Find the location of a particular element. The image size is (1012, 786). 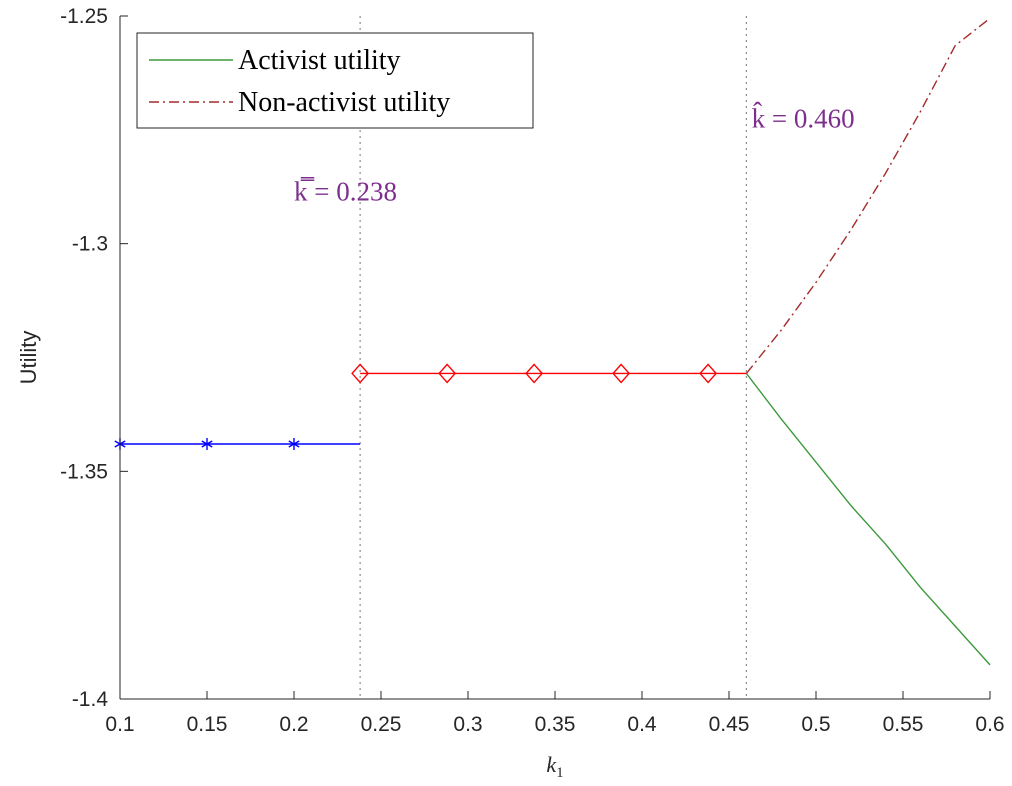

x-tick-label-1: 0.15 is located at coordinates (207, 724).